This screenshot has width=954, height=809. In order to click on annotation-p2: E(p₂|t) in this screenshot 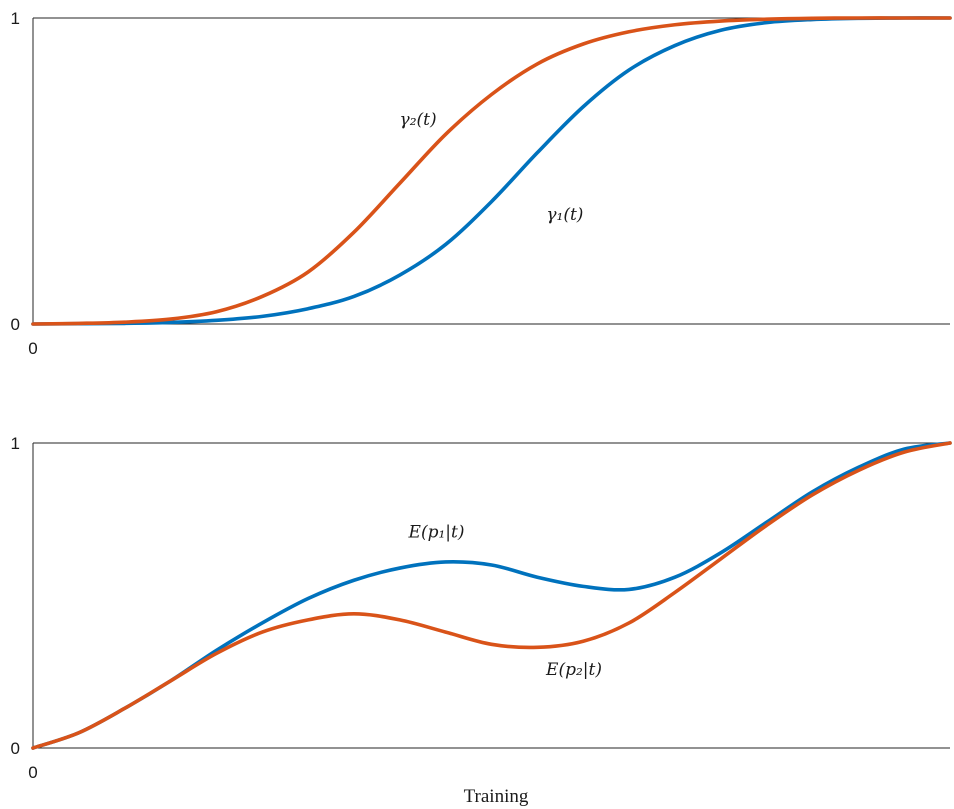, I will do `click(573, 670)`.